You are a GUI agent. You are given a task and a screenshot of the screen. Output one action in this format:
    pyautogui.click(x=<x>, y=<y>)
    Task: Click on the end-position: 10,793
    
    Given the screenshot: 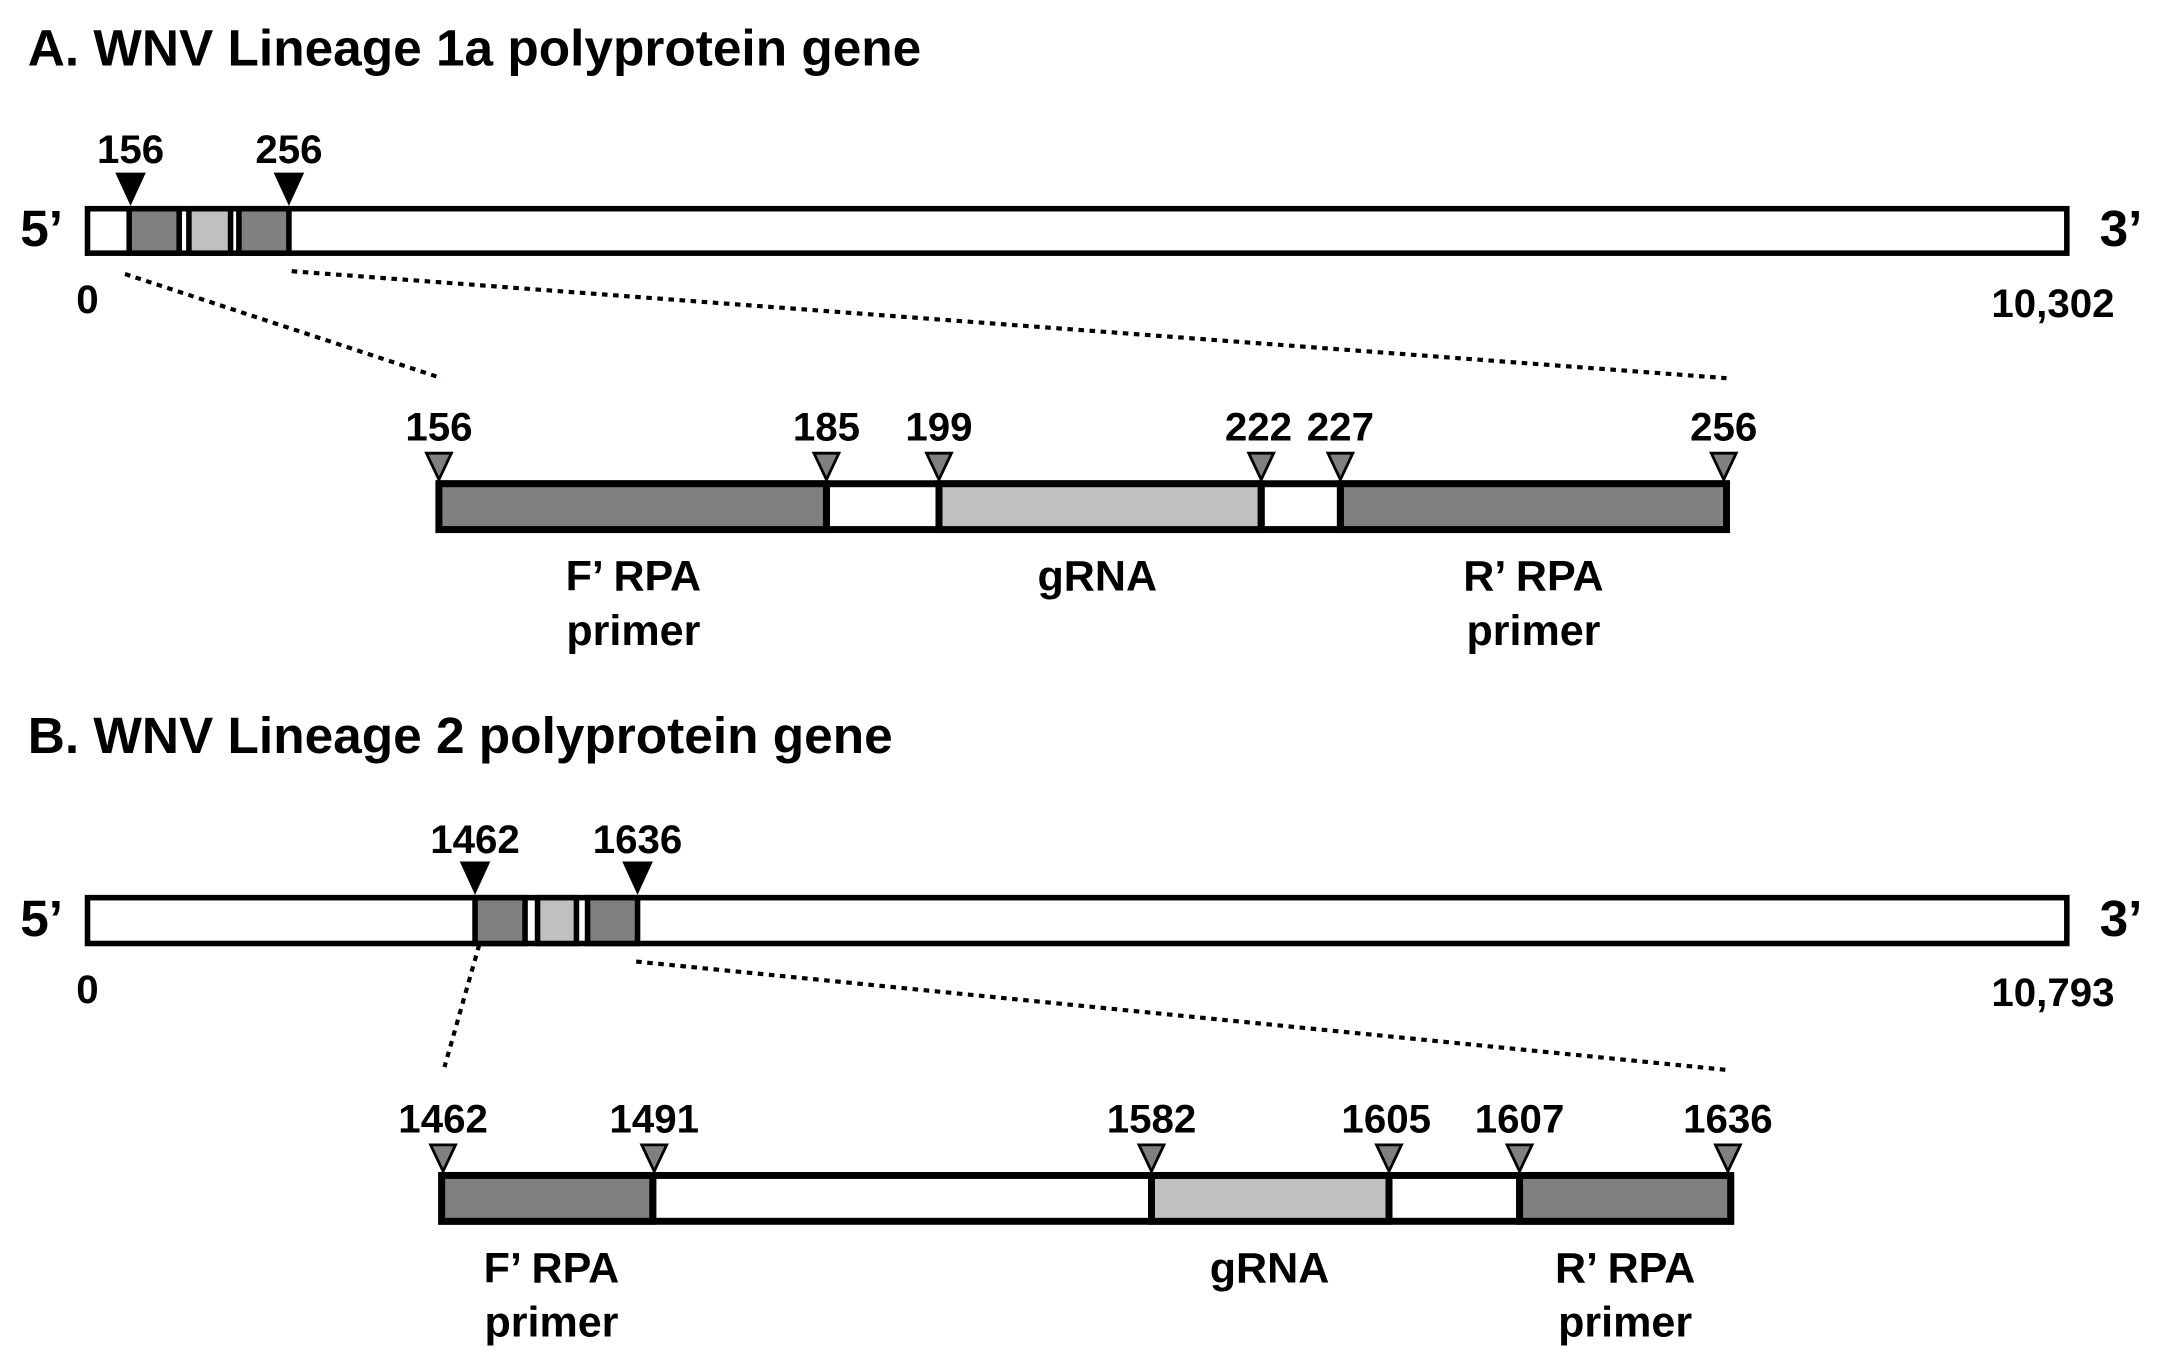 What is the action you would take?
    pyautogui.click(x=2052, y=992)
    